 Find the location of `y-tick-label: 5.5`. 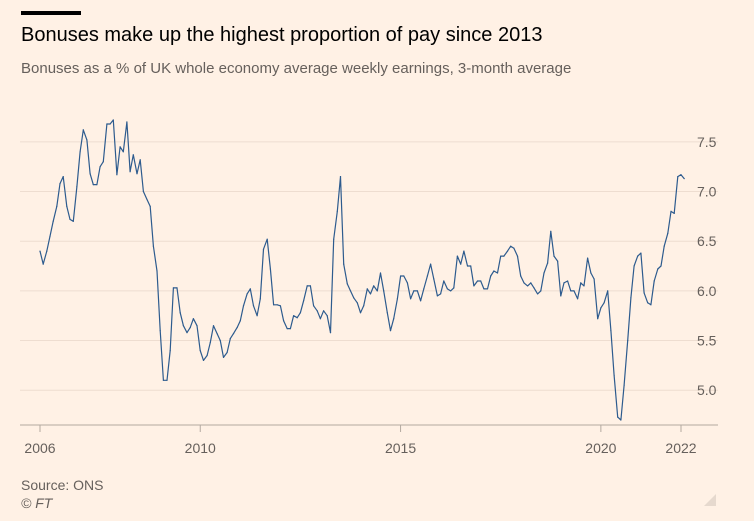

y-tick-label: 5.5 is located at coordinates (707, 341).